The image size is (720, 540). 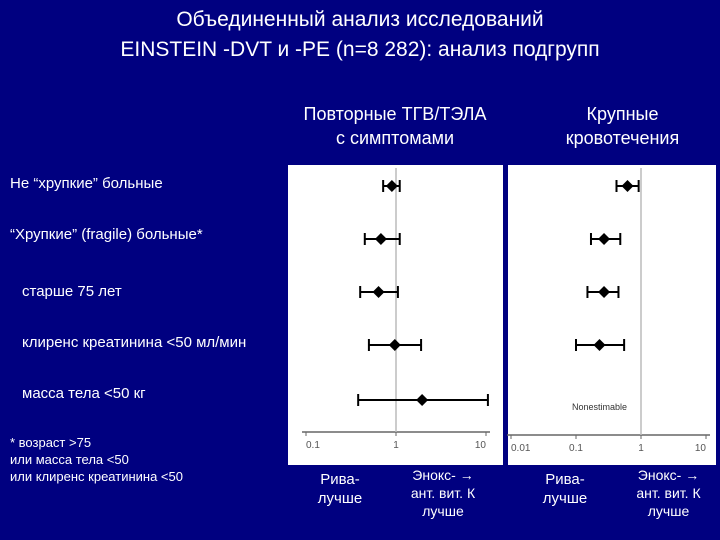 I want to click on right-riva-line-2: лучше, so click(x=565, y=498).